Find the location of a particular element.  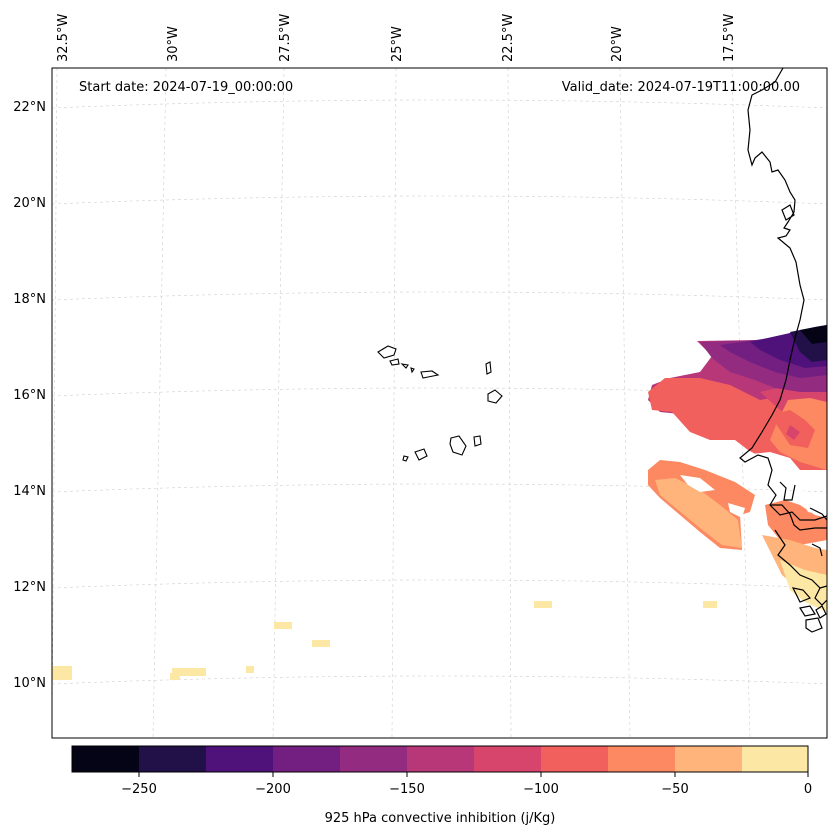

lon-label: 20°W is located at coordinates (617, 44).